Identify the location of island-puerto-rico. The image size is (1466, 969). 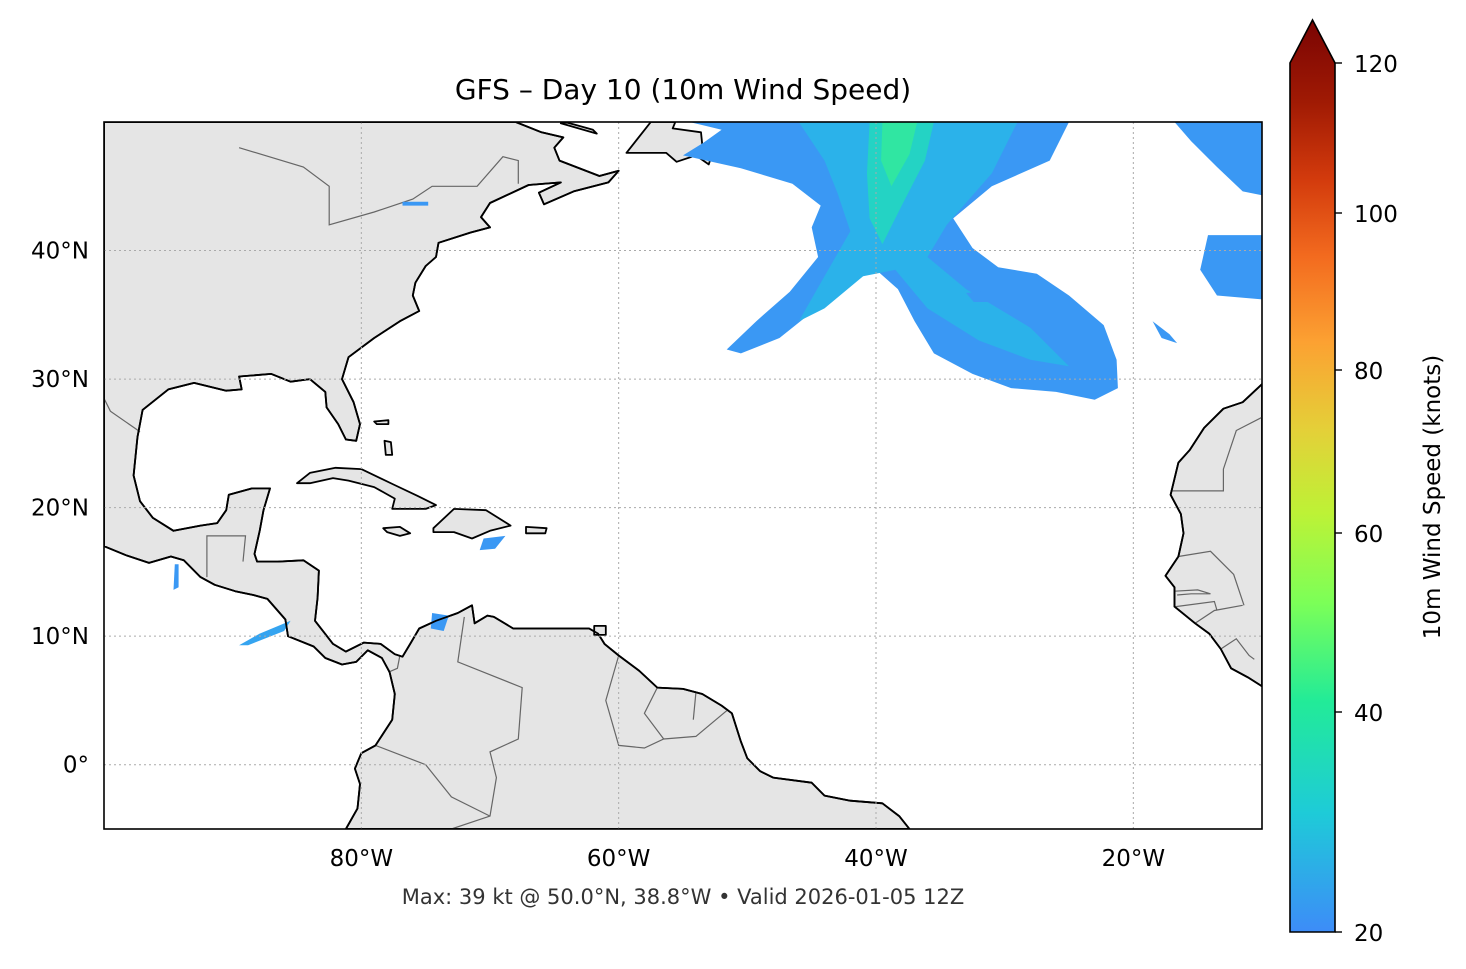
(536, 530).